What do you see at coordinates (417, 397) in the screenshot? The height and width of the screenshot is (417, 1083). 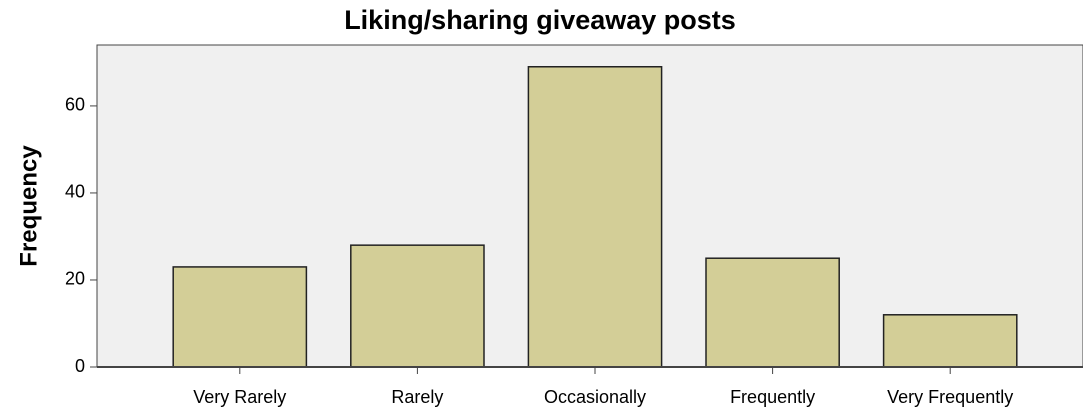 I see `x-tick-label: Rarely` at bounding box center [417, 397].